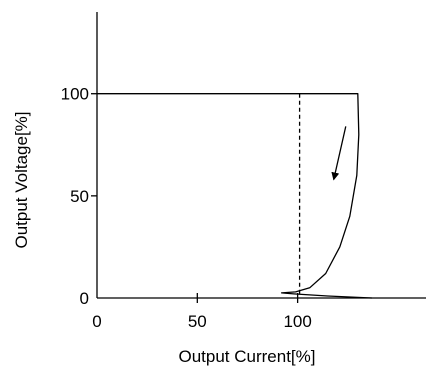 The height and width of the screenshot is (367, 433). Describe the element at coordinates (246, 356) in the screenshot. I see `x-axis-label: Output Current[%]` at that location.